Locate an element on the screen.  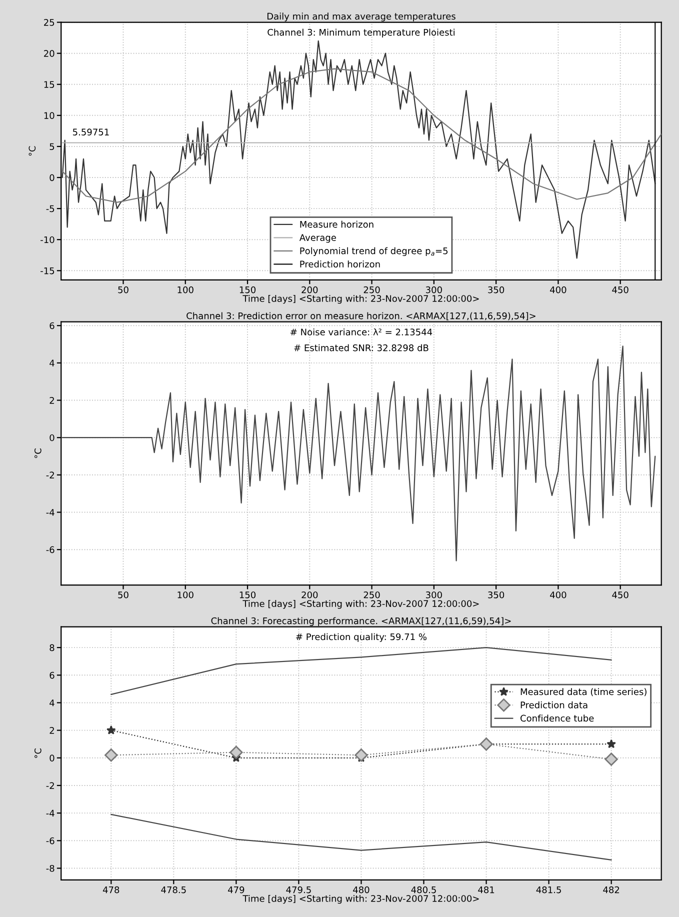
legend-label: Measure horizon is located at coordinates (337, 224).